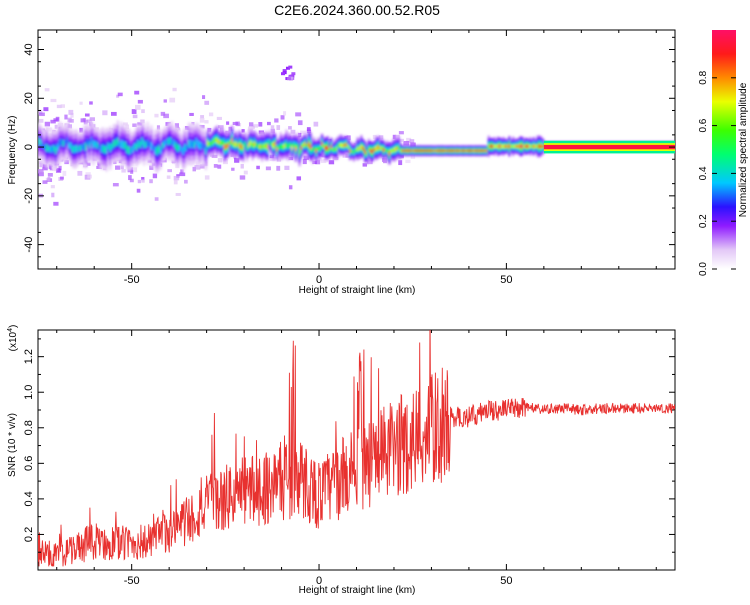  Describe the element at coordinates (12, 150) in the screenshot. I see `spectrogram-ylabel: Frequency (Hz)` at that location.